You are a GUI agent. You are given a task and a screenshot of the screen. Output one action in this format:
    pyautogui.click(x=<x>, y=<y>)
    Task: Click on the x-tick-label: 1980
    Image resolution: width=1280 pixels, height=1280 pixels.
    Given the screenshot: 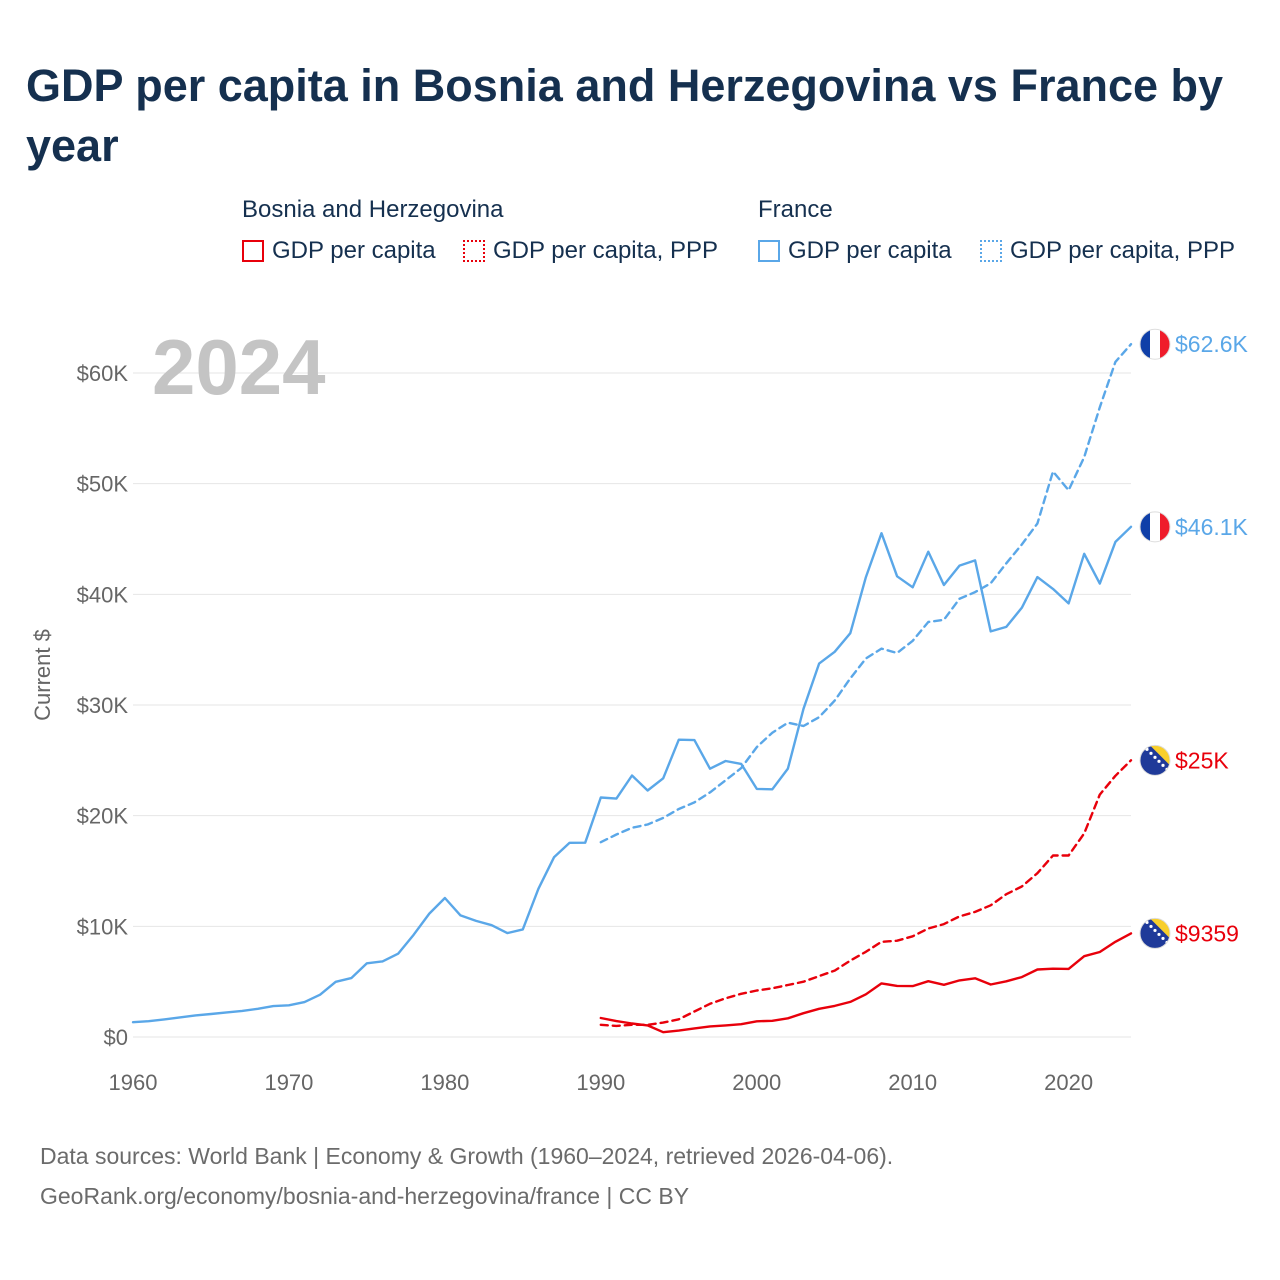 What is the action you would take?
    pyautogui.click(x=444, y=1082)
    